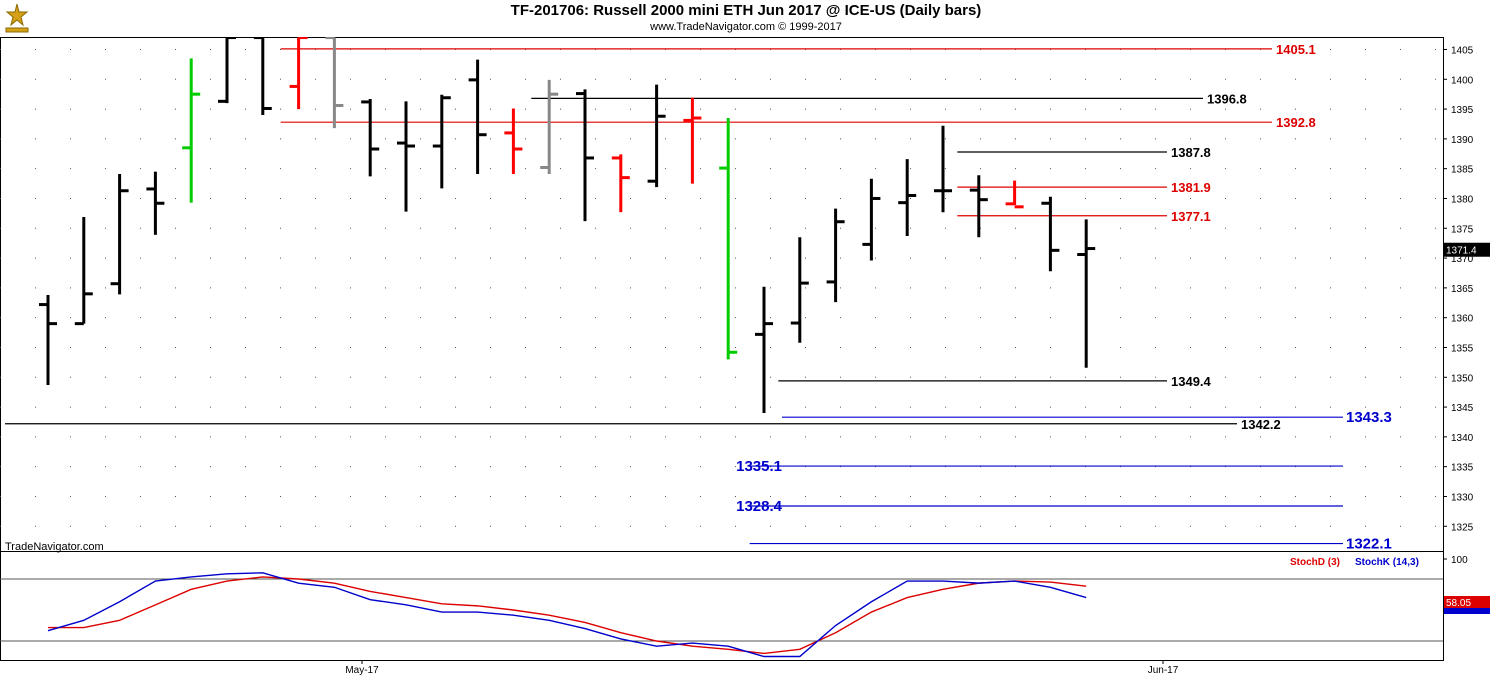 The height and width of the screenshot is (677, 1492). What do you see at coordinates (762, 668) in the screenshot?
I see `x-axis: May-17 Jun-17` at bounding box center [762, 668].